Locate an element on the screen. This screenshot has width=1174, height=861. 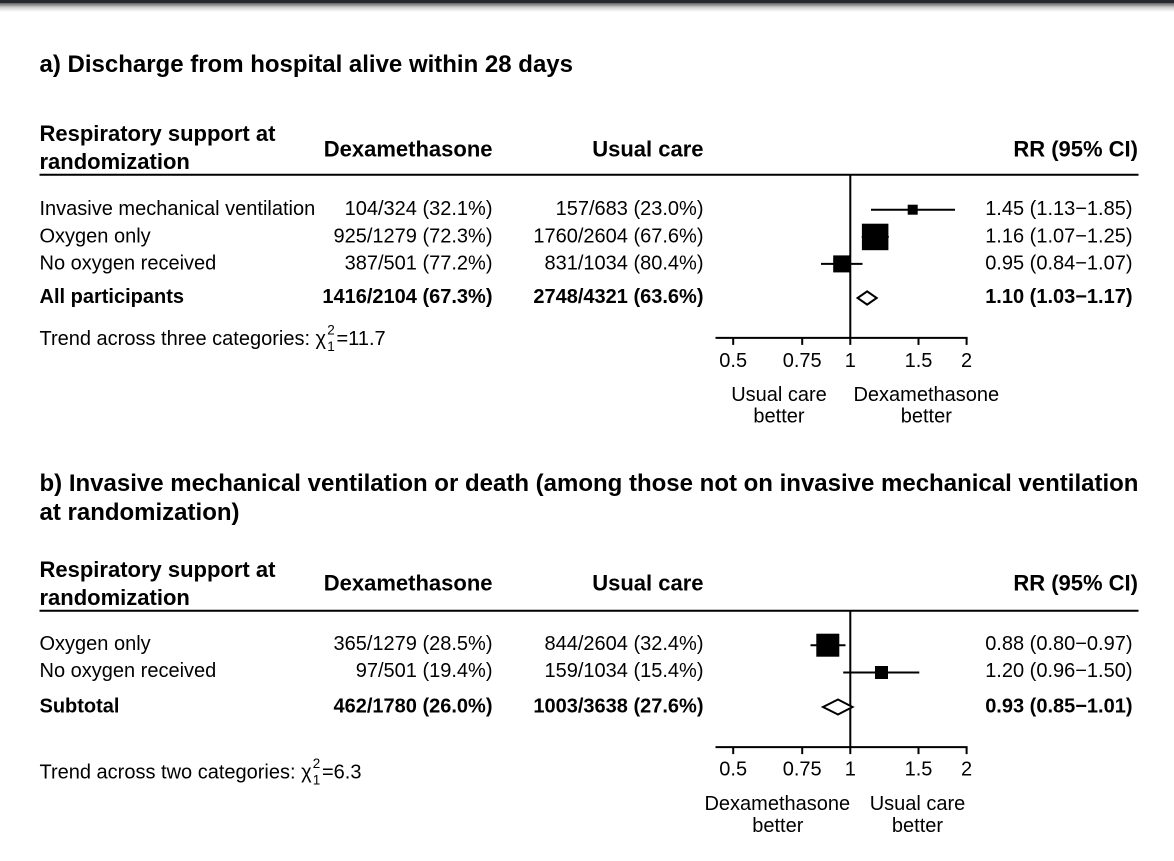
svg-text: 1416/2104 (67.3%) is located at coordinates (407, 297).